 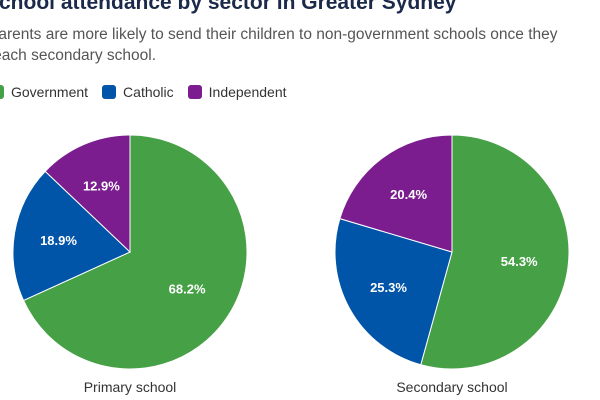 I want to click on slice-secondary-school-government, so click(x=495, y=252).